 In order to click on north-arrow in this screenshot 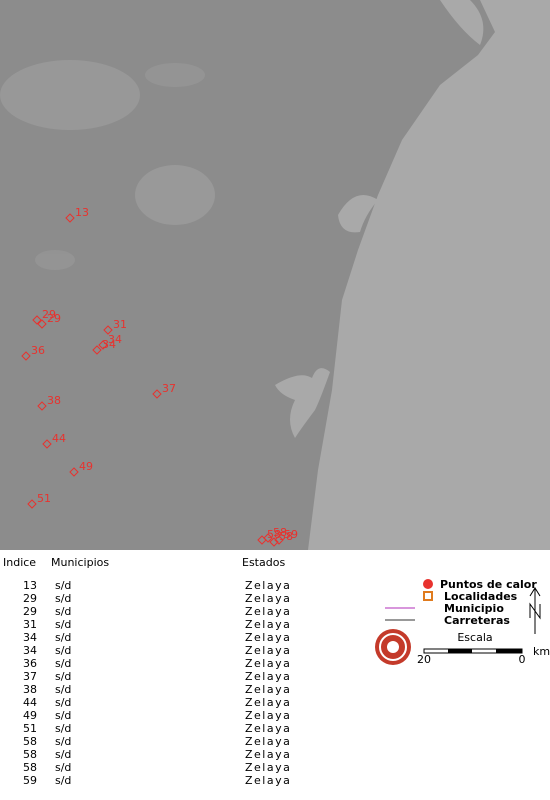, I will do `click(535, 610)`.